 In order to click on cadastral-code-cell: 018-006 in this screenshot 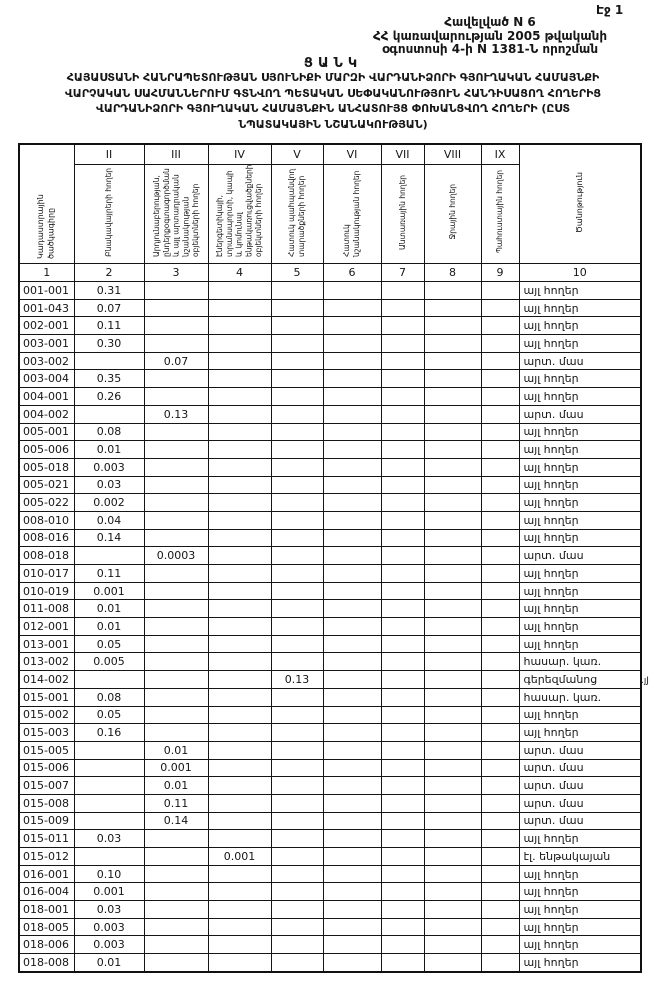, I will do `click(46, 945)`.